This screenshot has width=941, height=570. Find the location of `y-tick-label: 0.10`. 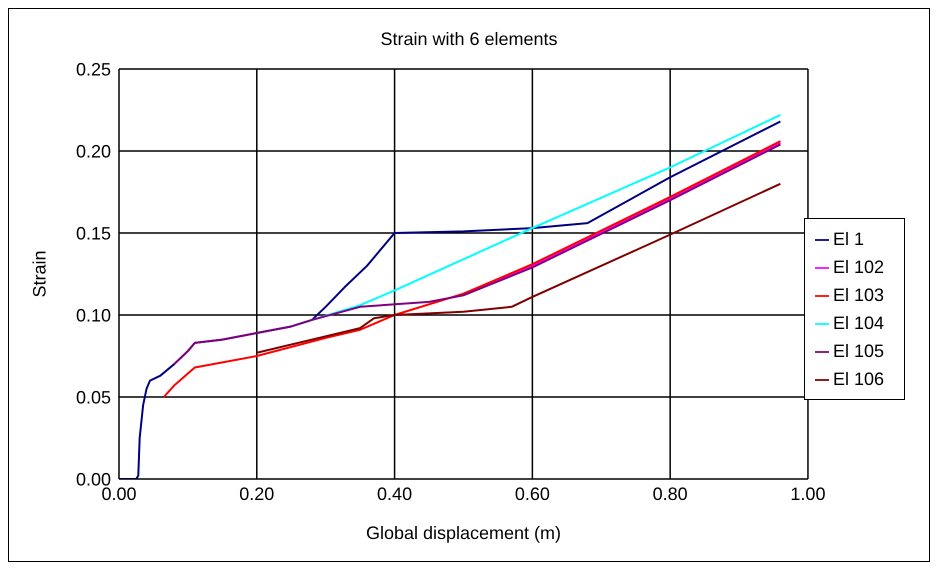

y-tick-label: 0.10 is located at coordinates (93, 315).